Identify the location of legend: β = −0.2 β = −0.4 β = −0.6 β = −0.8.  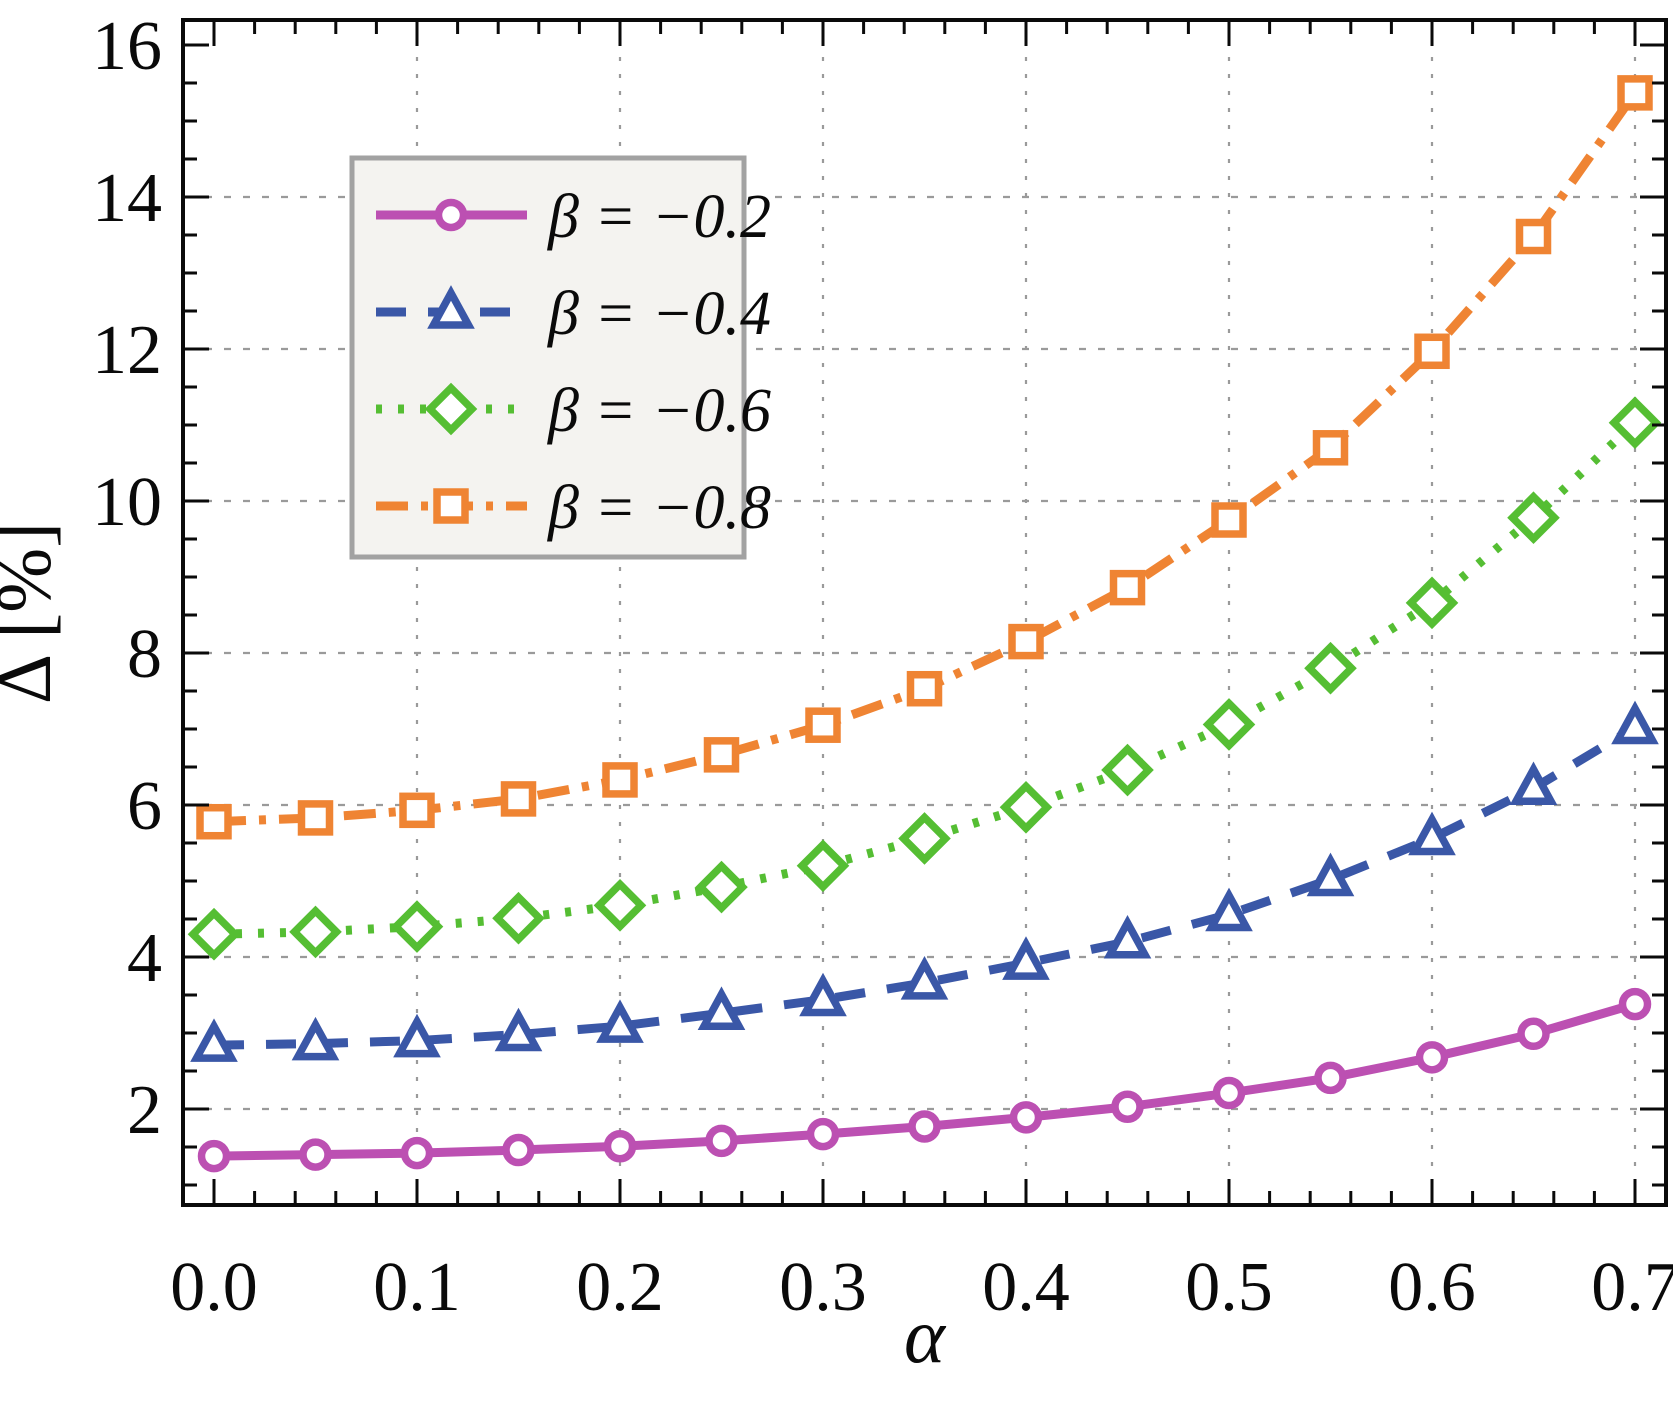
(560, 357).